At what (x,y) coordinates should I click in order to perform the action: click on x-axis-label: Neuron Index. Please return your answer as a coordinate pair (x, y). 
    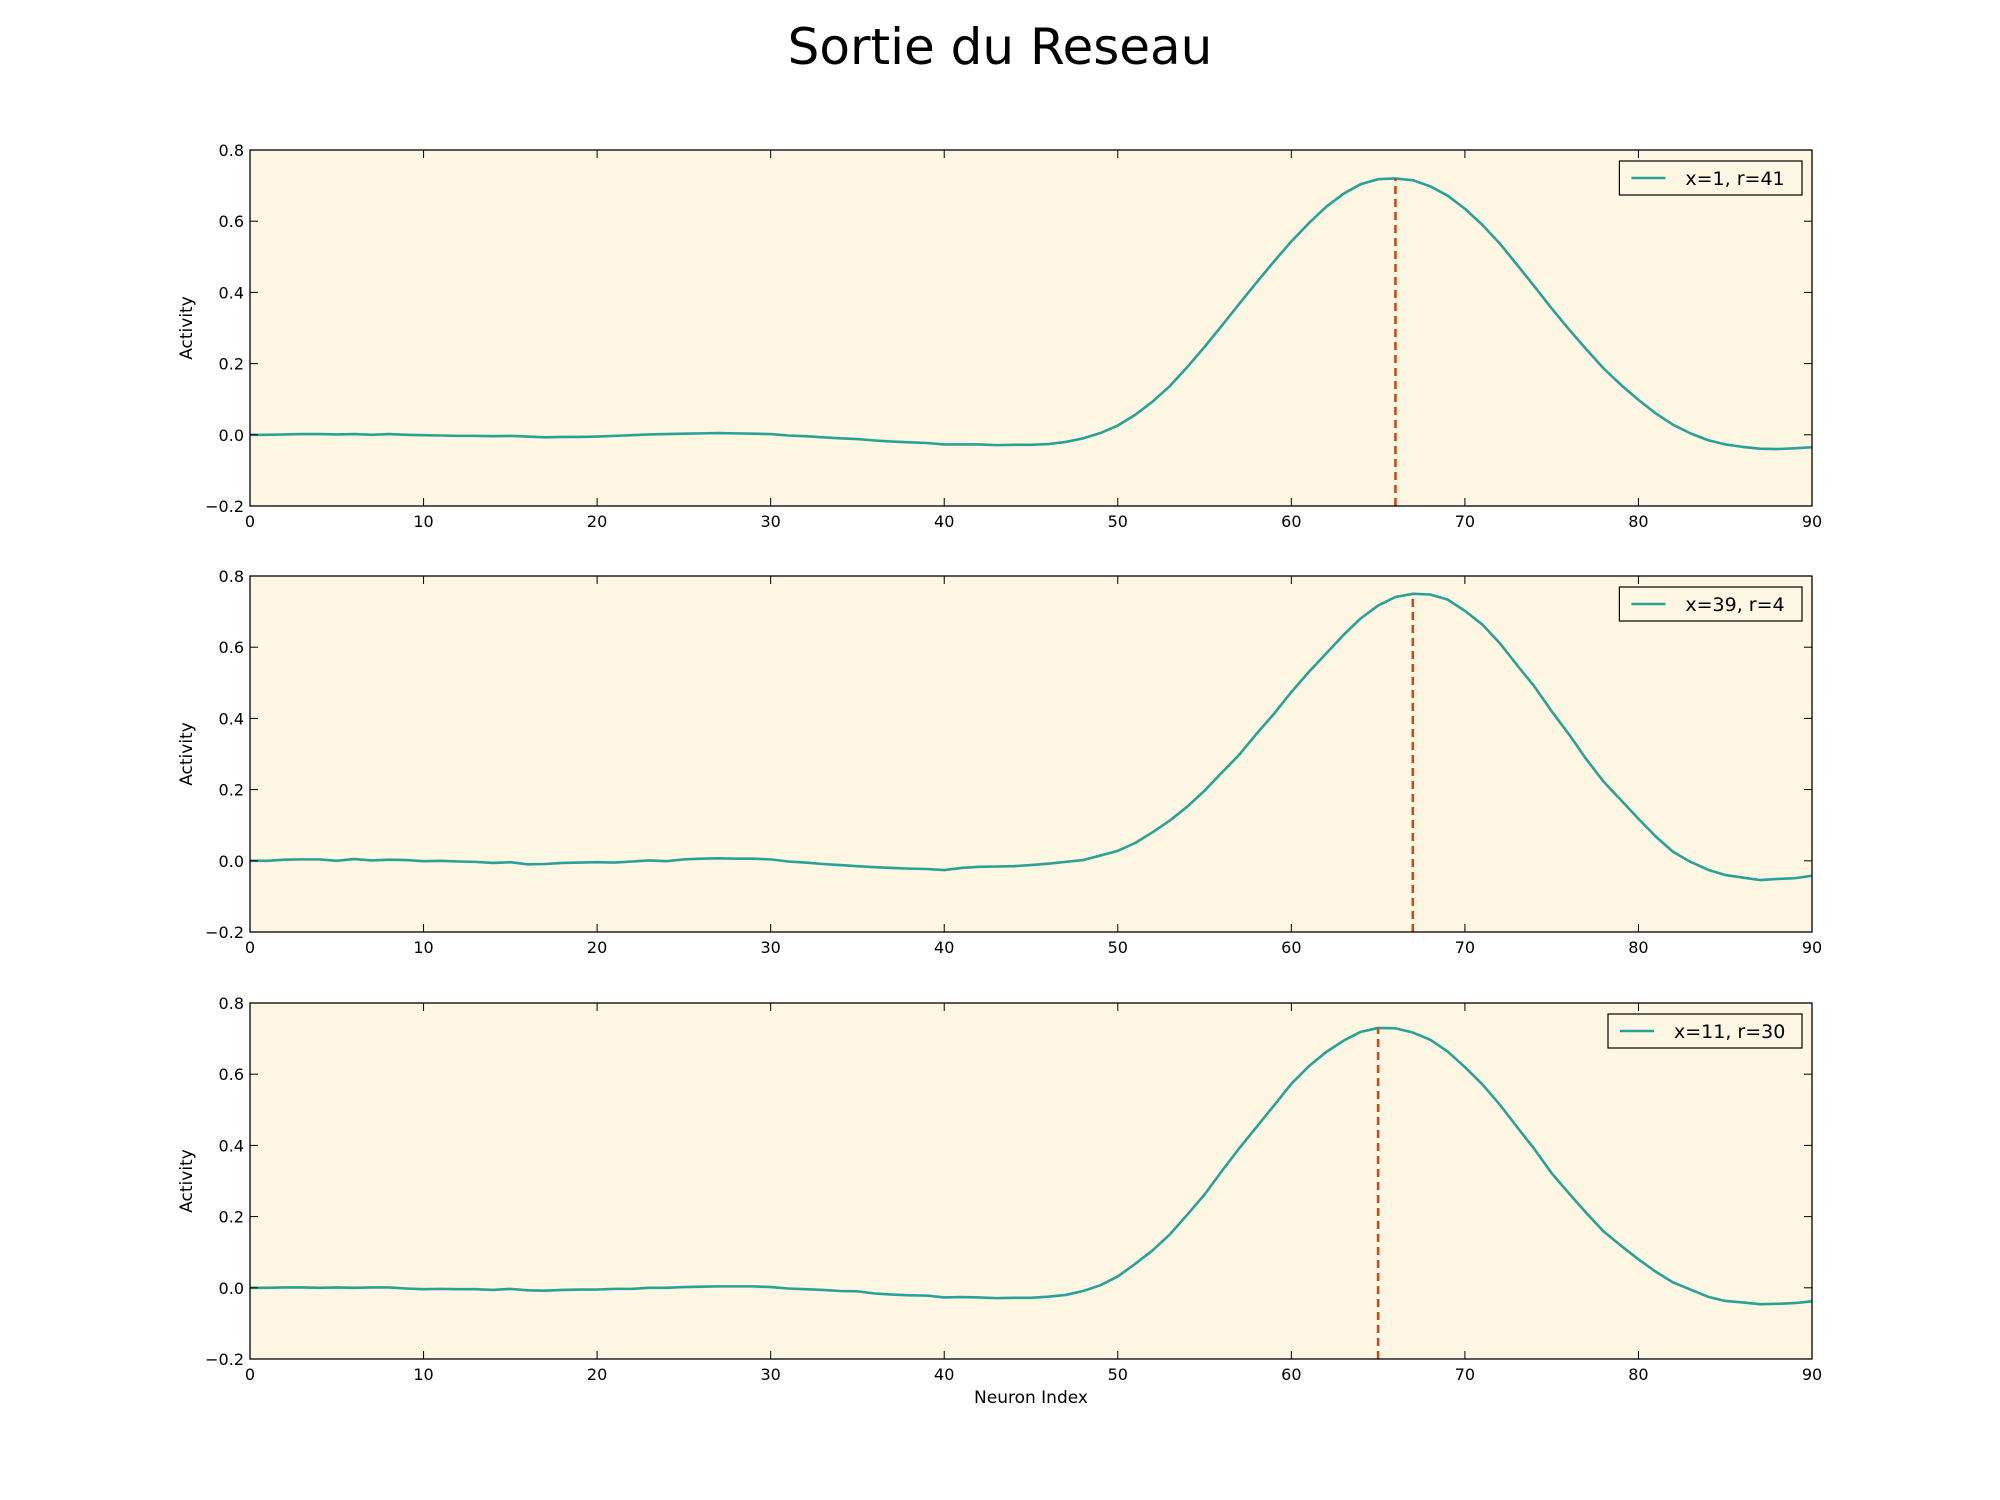
    Looking at the image, I should click on (1031, 1398).